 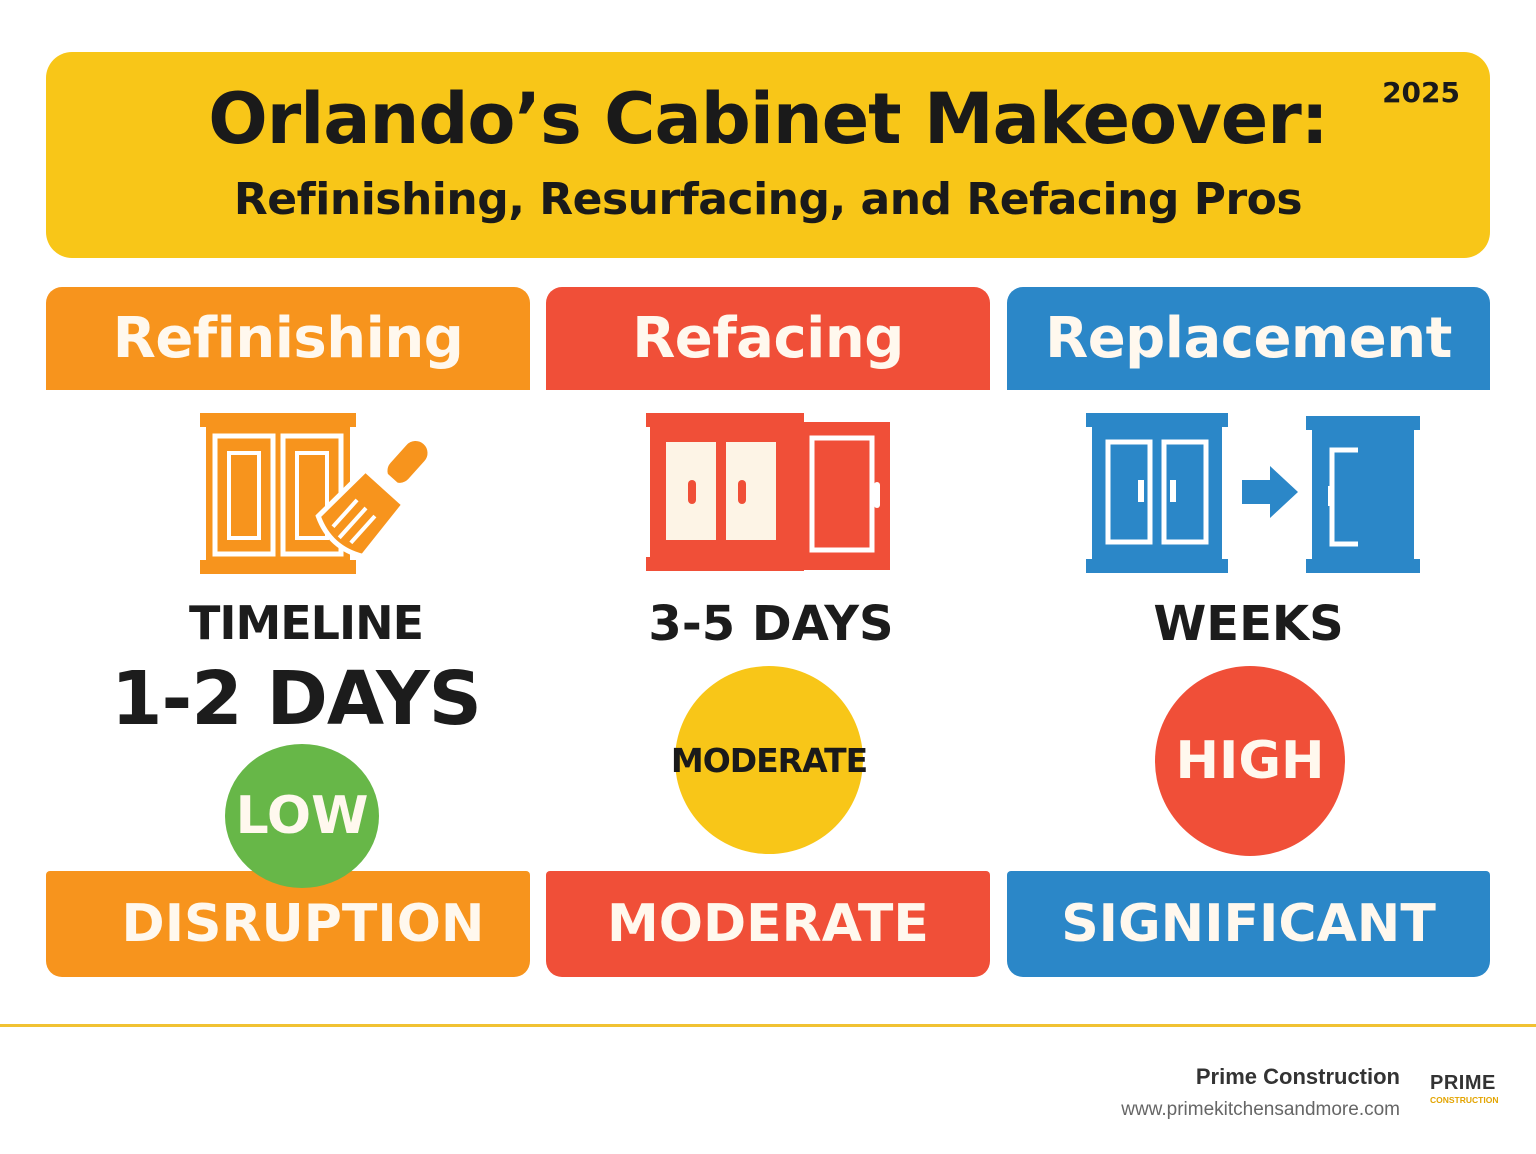 What do you see at coordinates (316, 493) in the screenshot?
I see `cabinet-paintbrush-icon` at bounding box center [316, 493].